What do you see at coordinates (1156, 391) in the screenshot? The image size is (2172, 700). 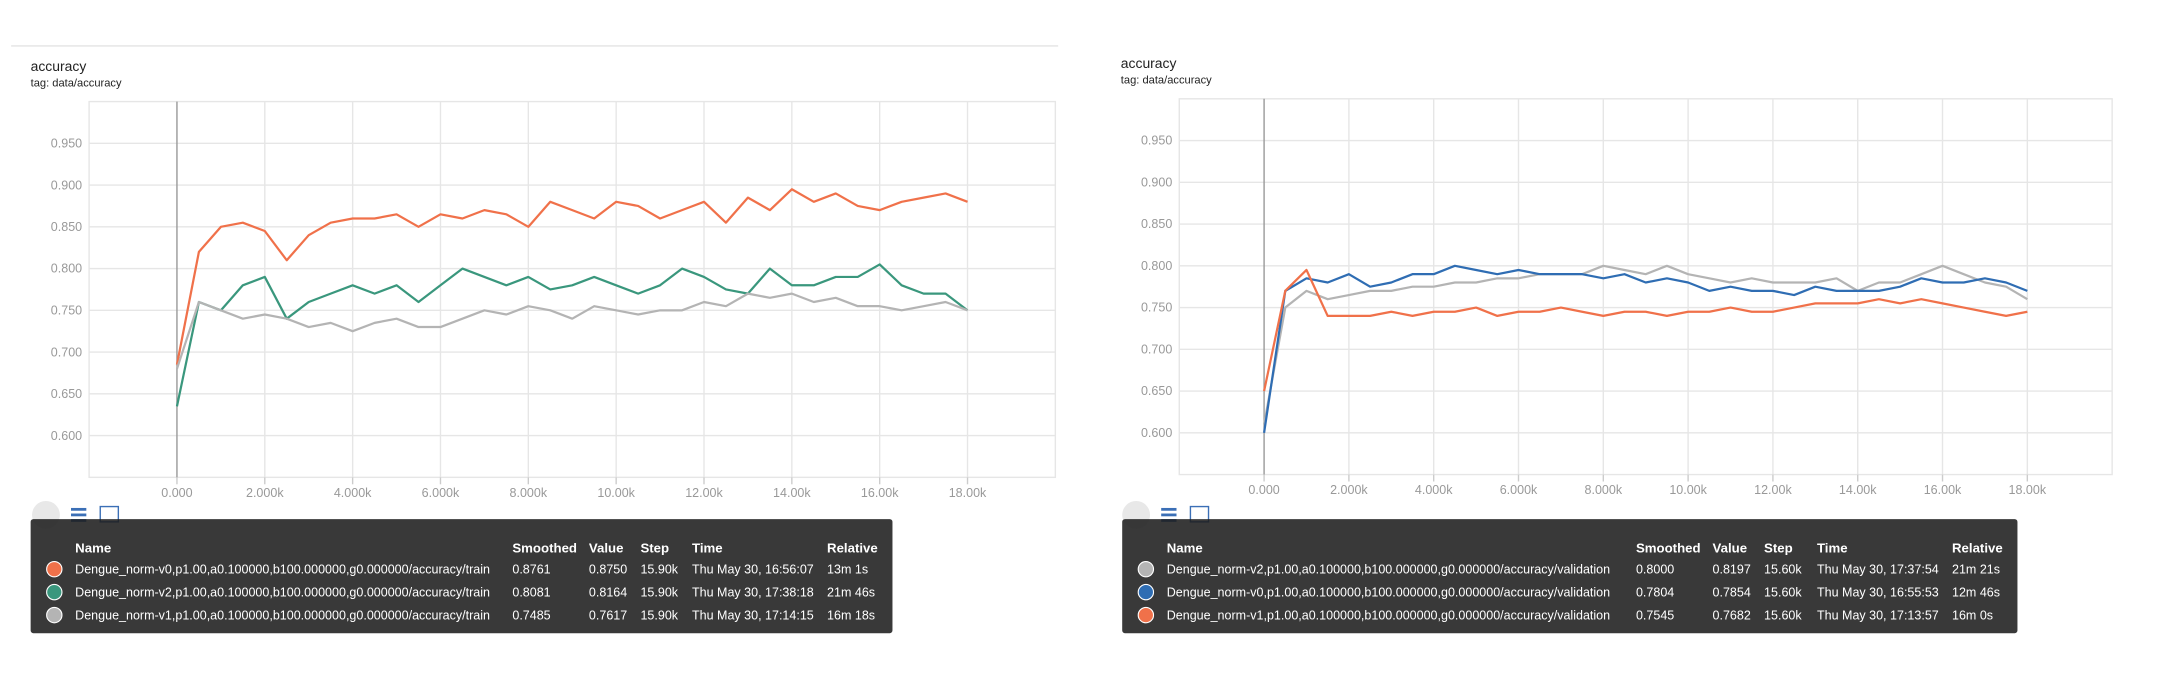 I see `y-tick-label: 0.650` at bounding box center [1156, 391].